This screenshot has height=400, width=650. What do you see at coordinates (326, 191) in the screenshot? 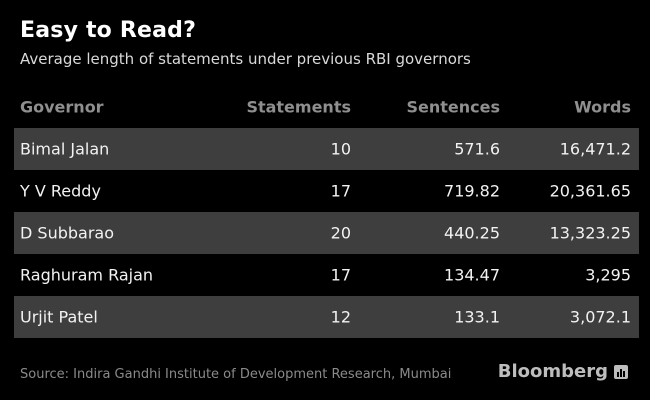
I see `table-row: Y V Reddy 17 719.82 20,361.65` at bounding box center [326, 191].